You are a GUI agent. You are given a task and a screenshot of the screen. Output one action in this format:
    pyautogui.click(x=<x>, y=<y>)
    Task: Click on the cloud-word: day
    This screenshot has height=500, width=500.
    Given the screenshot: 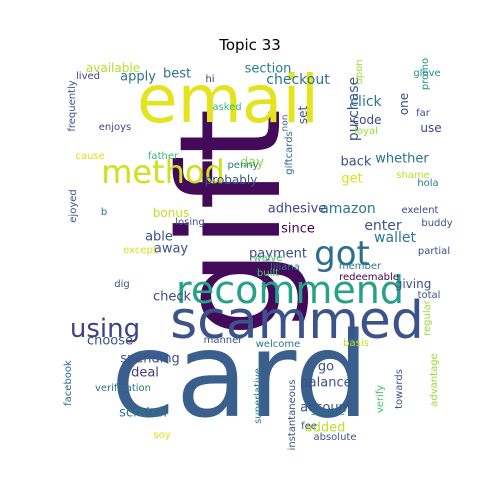 What is the action you would take?
    pyautogui.click(x=252, y=163)
    